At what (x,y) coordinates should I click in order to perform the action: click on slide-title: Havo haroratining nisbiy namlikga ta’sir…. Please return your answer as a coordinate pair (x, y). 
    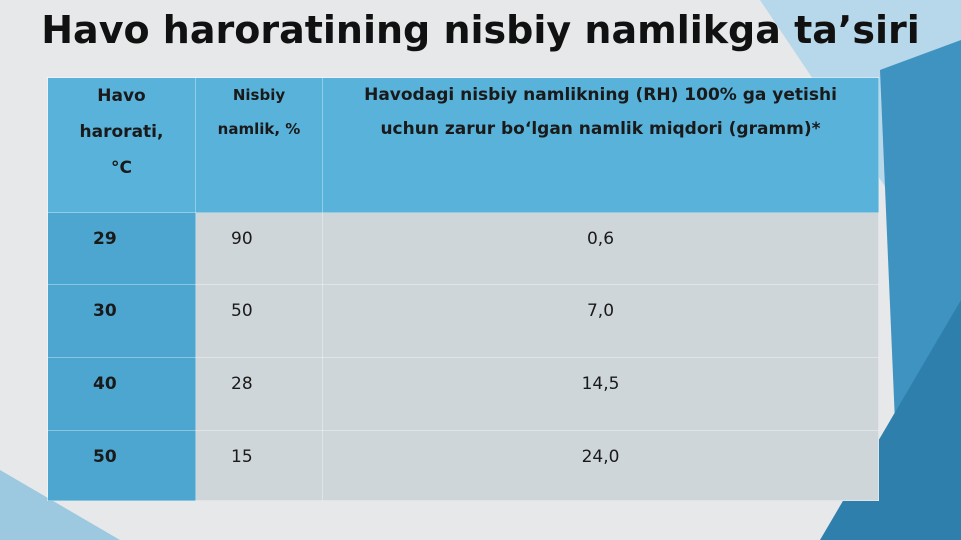
    Looking at the image, I should click on (480, 30).